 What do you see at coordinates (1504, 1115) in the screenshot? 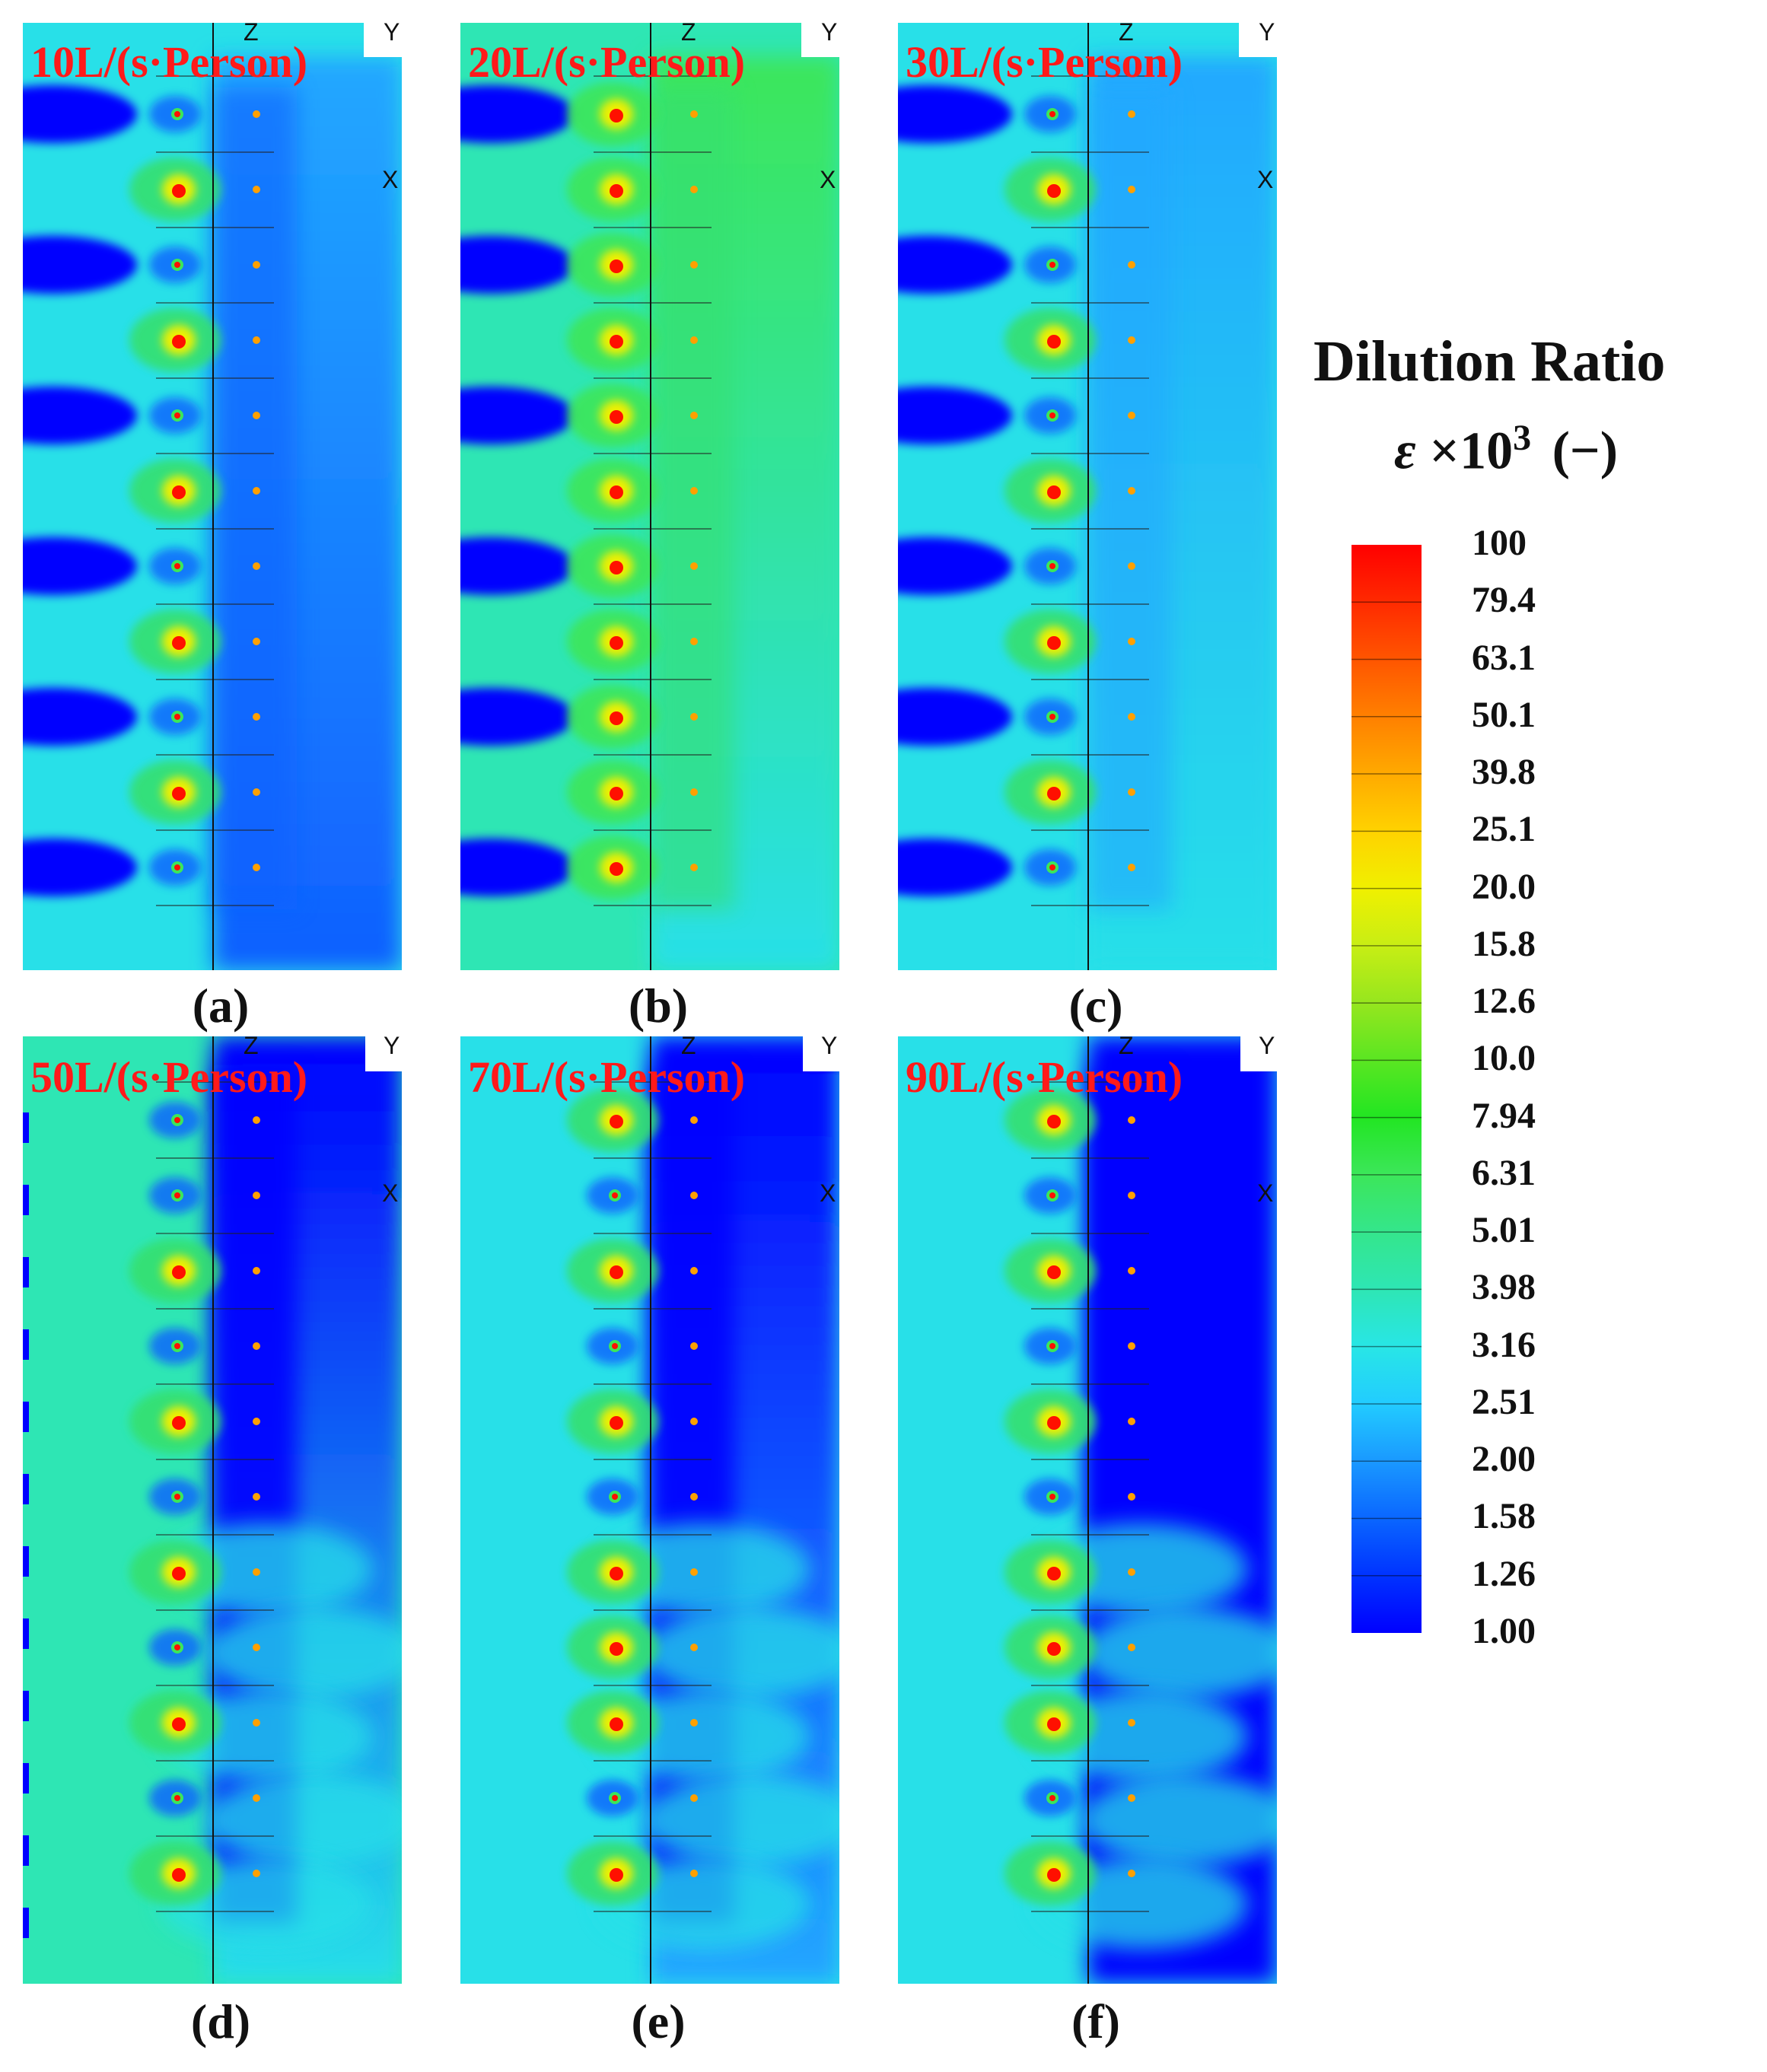
I see `colorbar-tick-label: 7.94` at bounding box center [1504, 1115].